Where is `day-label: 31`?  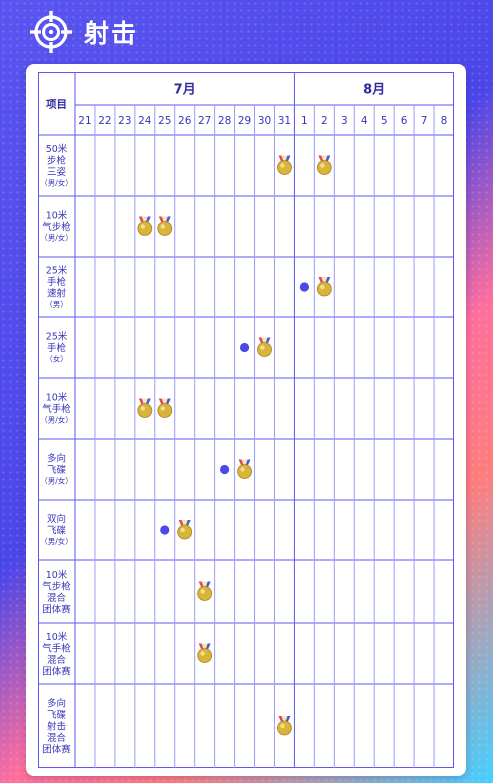 day-label: 31 is located at coordinates (284, 121).